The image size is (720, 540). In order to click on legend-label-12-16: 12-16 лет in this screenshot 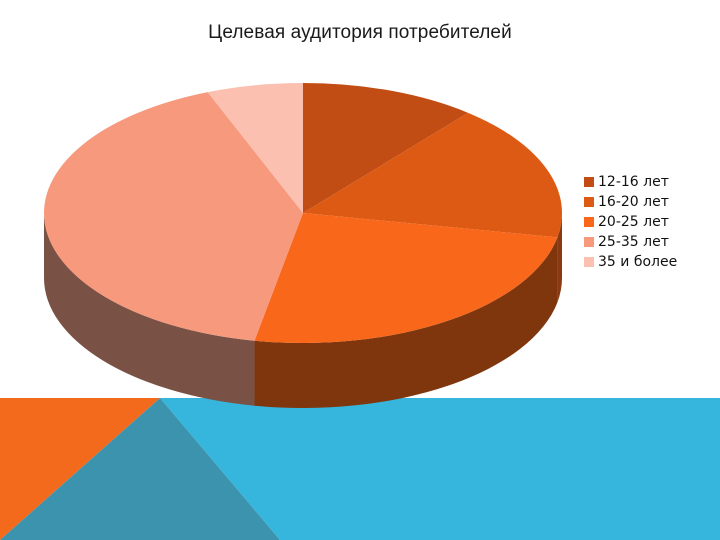, I will do `click(633, 182)`.